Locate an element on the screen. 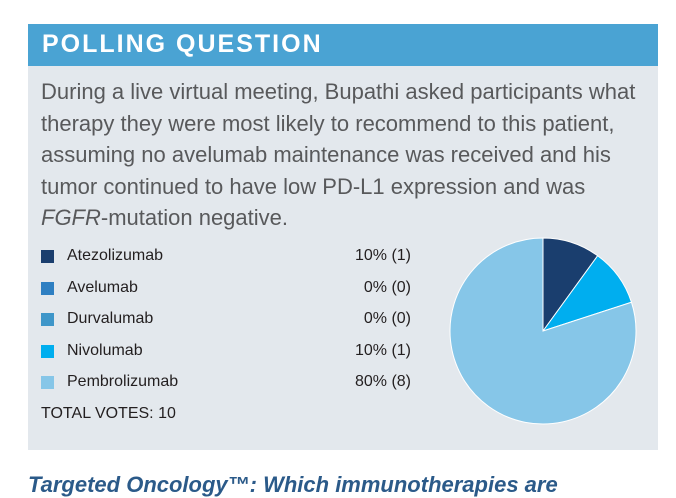  legend-item-durvalumab: Durvalumab 0% (0) is located at coordinates (226, 320).